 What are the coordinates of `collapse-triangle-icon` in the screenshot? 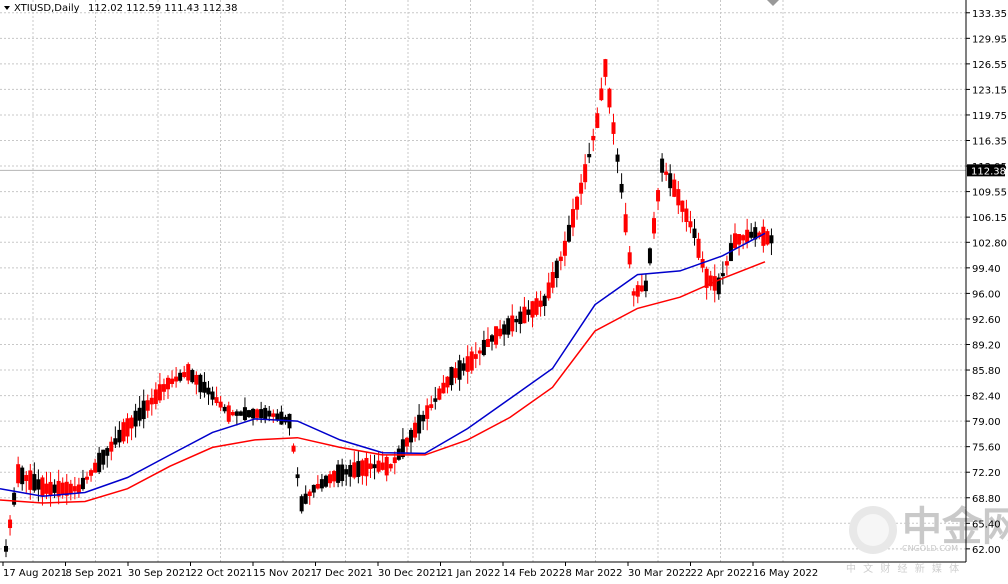 It's located at (7, 8).